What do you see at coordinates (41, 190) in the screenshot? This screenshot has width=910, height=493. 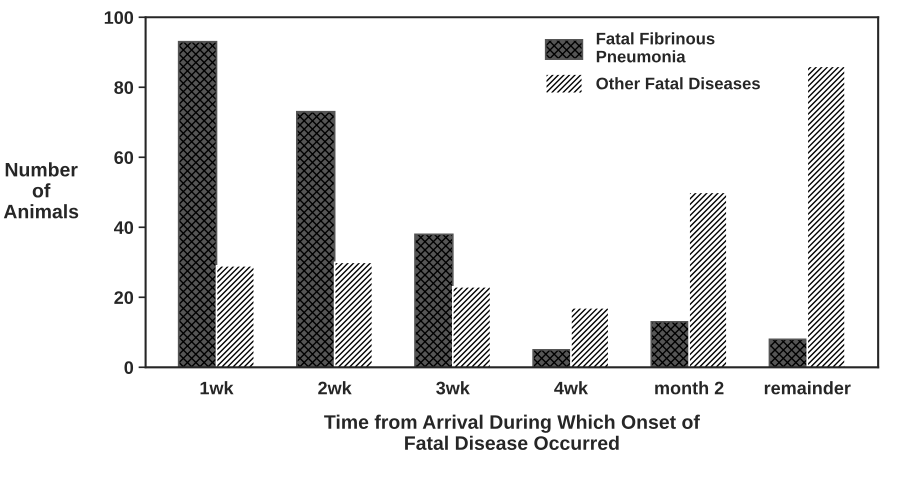 I see `y-axis-title: Number of Animals` at bounding box center [41, 190].